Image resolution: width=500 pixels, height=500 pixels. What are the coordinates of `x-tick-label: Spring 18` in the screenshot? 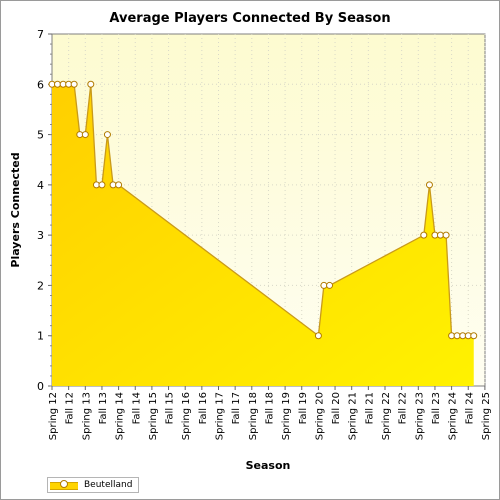 It's located at (253, 416).